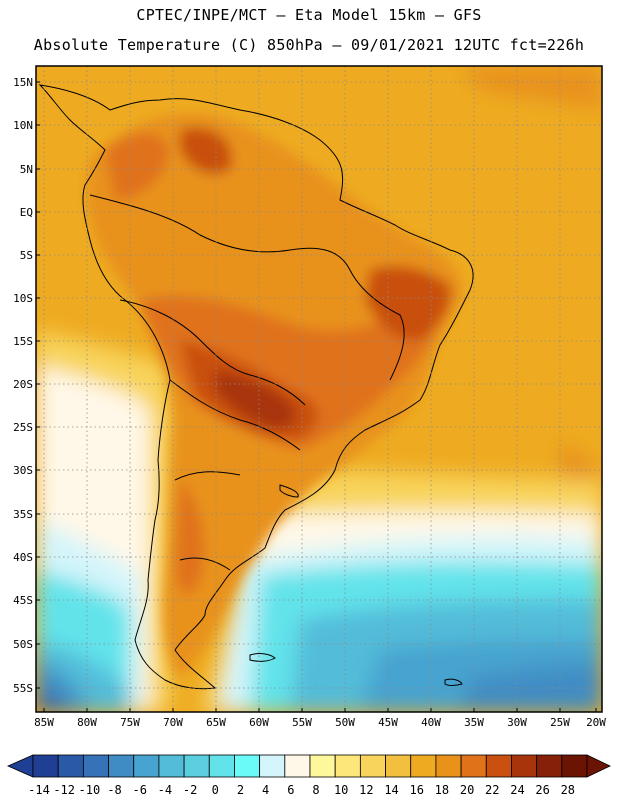 This screenshot has height=800, width=618. Describe the element at coordinates (259, 722) in the screenshot. I see `lon-label: 60W` at that location.